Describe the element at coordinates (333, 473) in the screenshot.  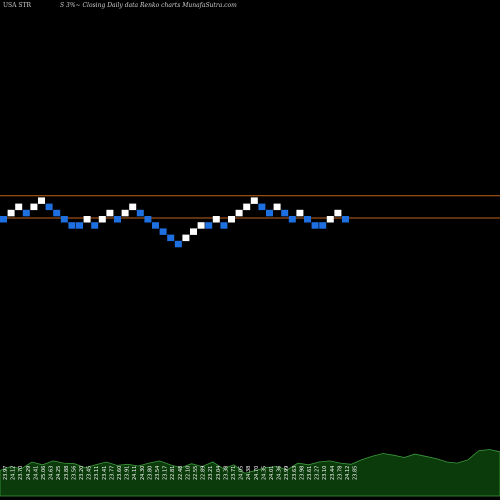
I see `price-label: 23.44` at that location.